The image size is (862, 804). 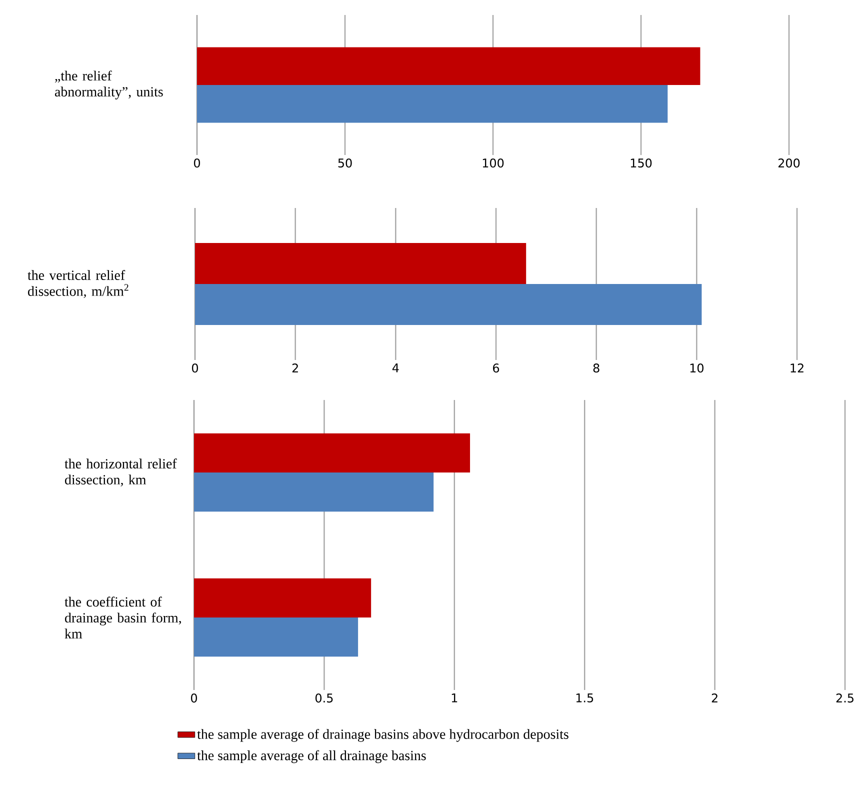 What do you see at coordinates (120, 472) in the screenshot?
I see `y-tick-label: the horizontal relief dissection, km` at bounding box center [120, 472].